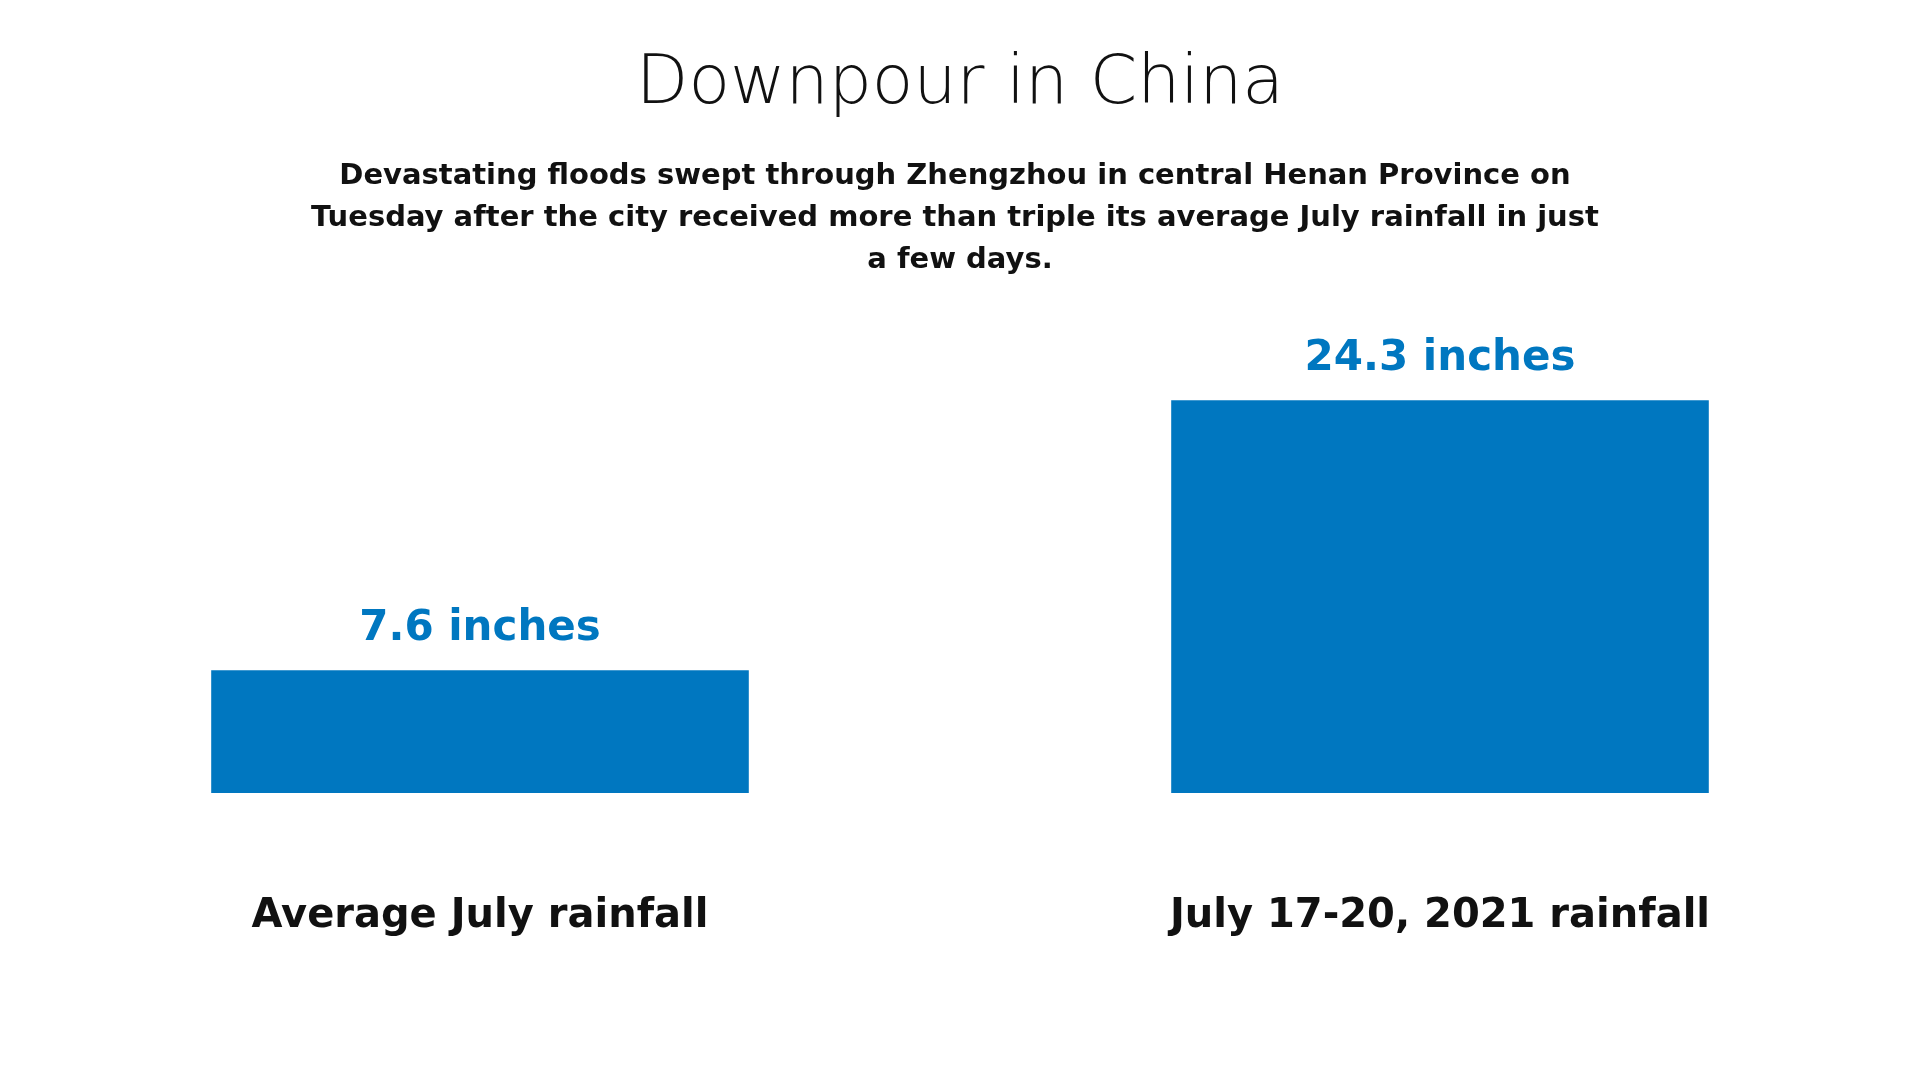 Image resolution: width=1920 pixels, height=1080 pixels. Describe the element at coordinates (960, 79) in the screenshot. I see `chart-title: Downpour in China` at that location.